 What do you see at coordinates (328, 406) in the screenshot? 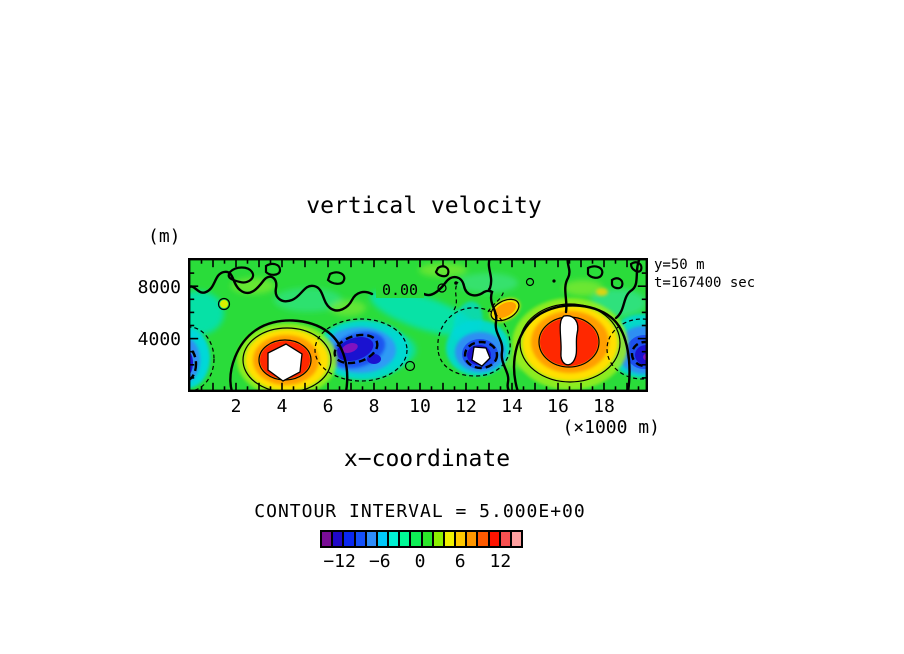
I see `x-tick-label: 6` at bounding box center [328, 406].